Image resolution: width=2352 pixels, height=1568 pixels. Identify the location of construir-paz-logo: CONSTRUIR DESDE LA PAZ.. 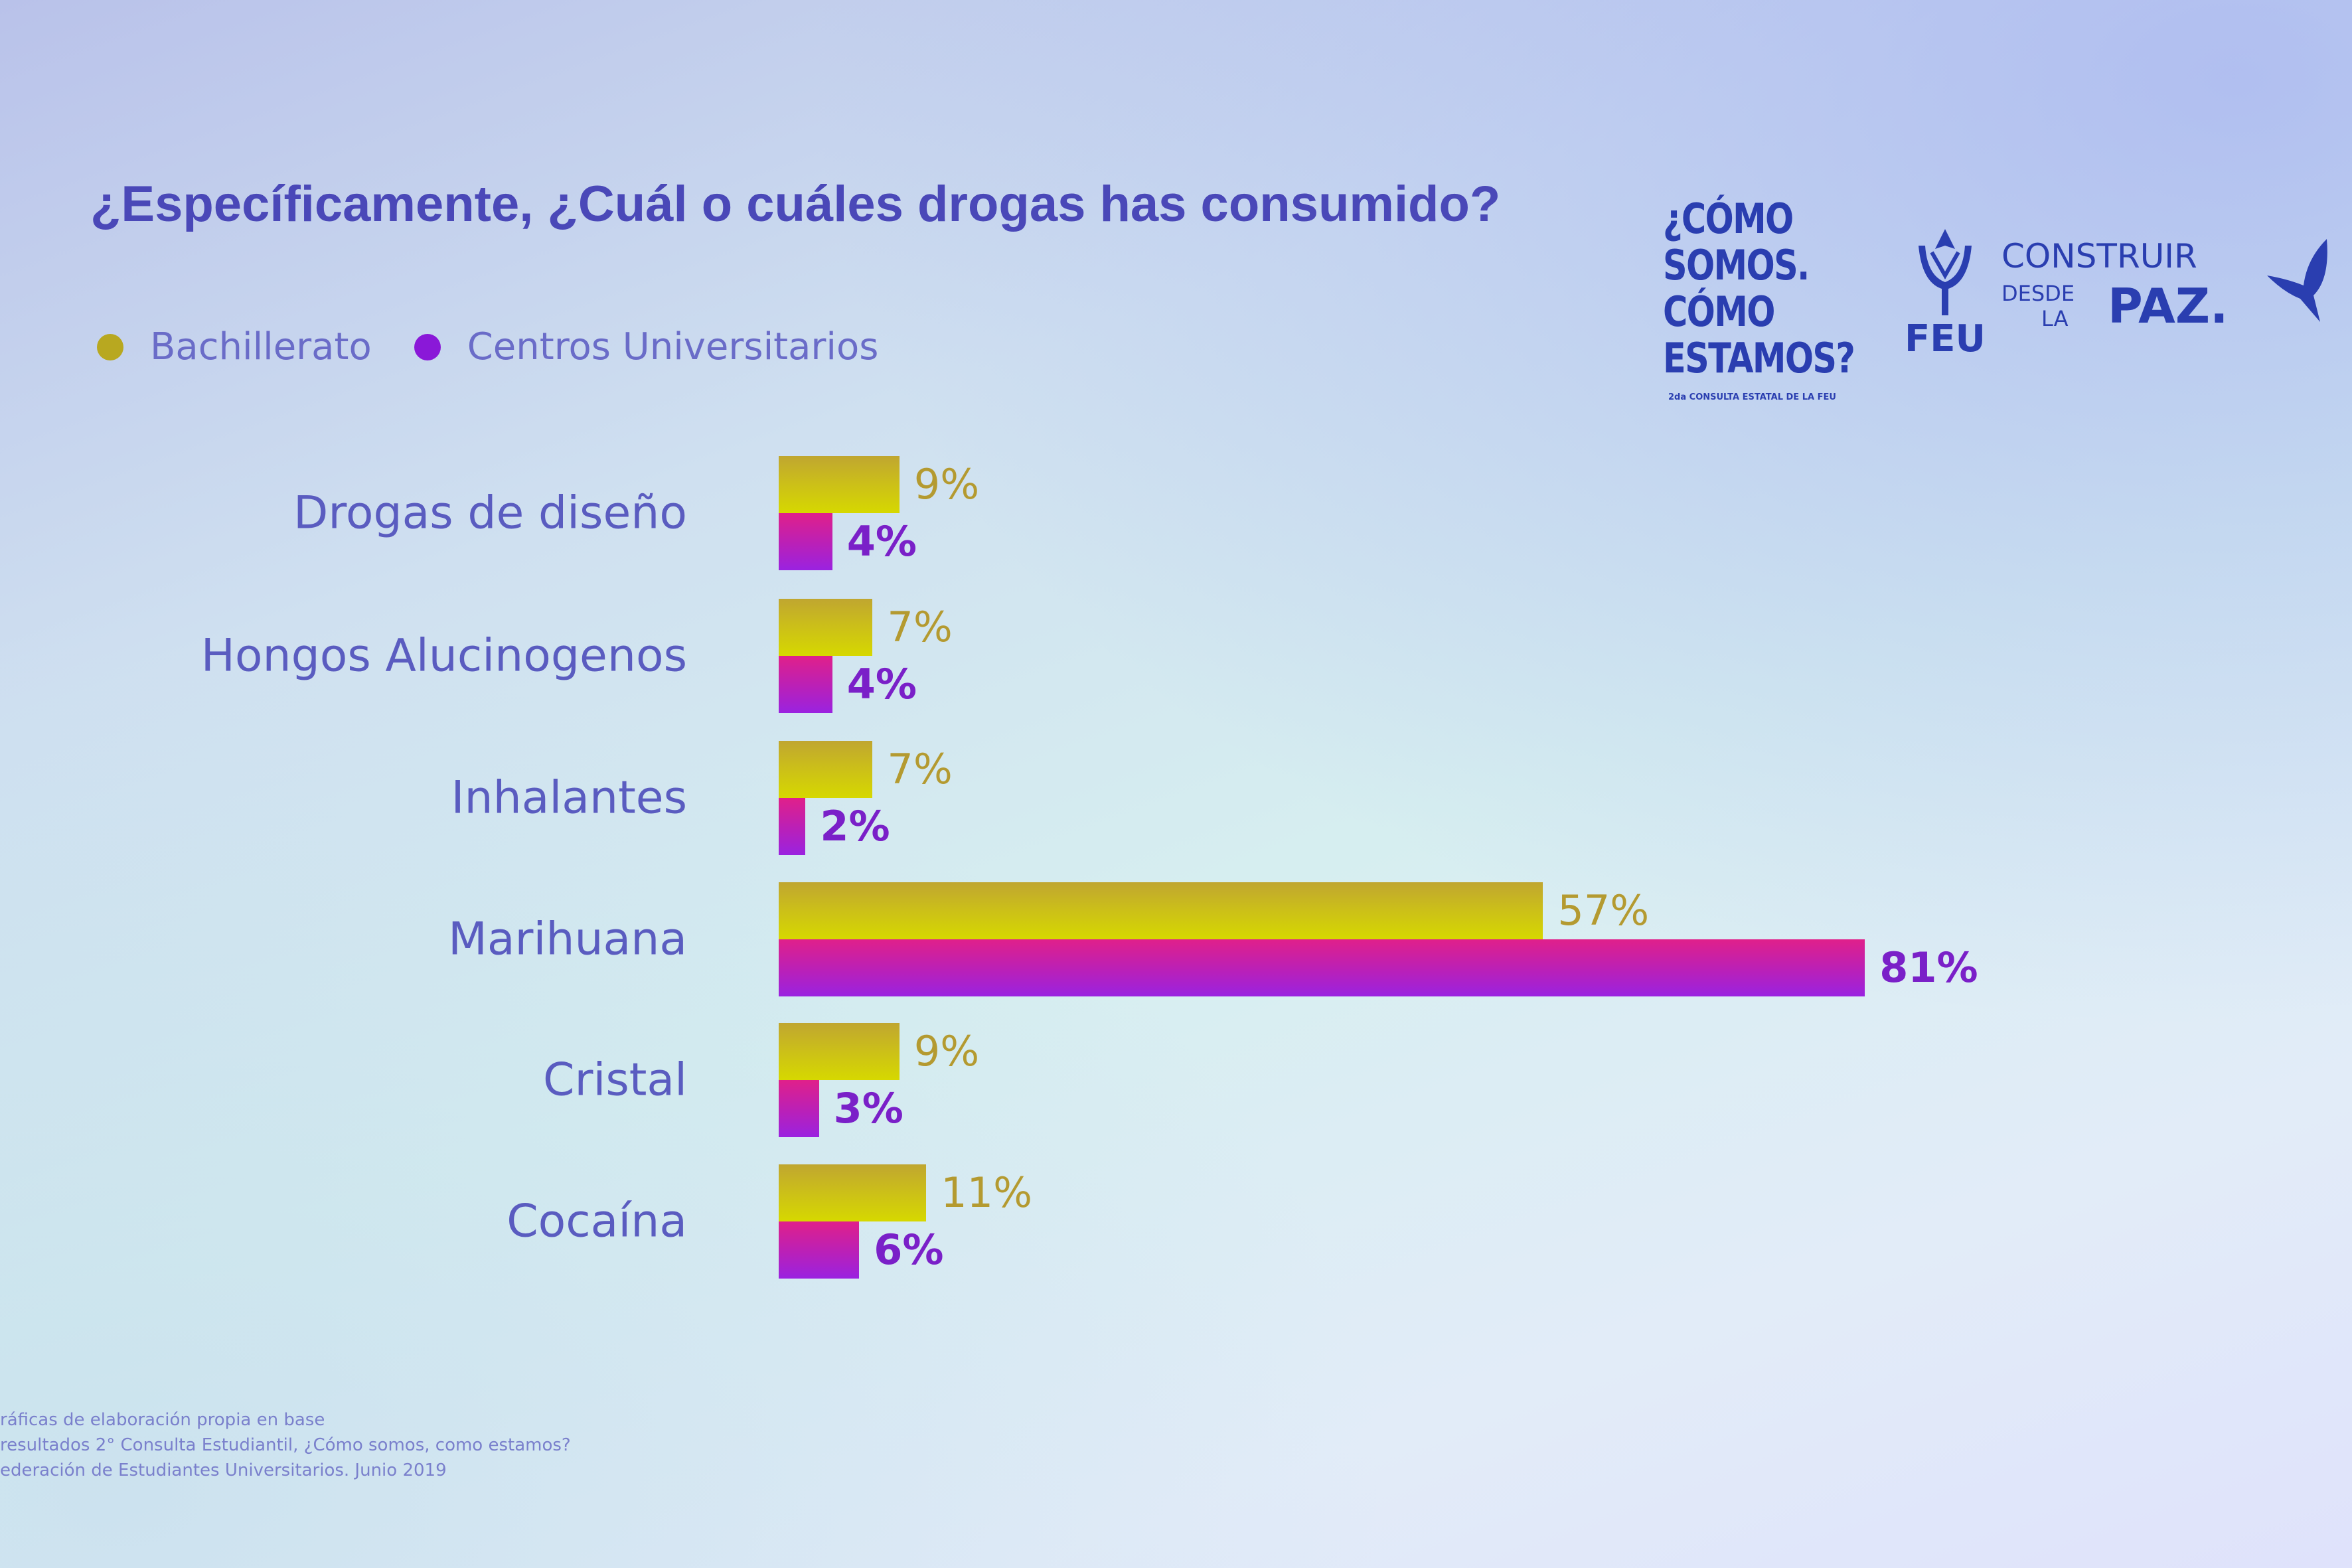
(2141, 304).